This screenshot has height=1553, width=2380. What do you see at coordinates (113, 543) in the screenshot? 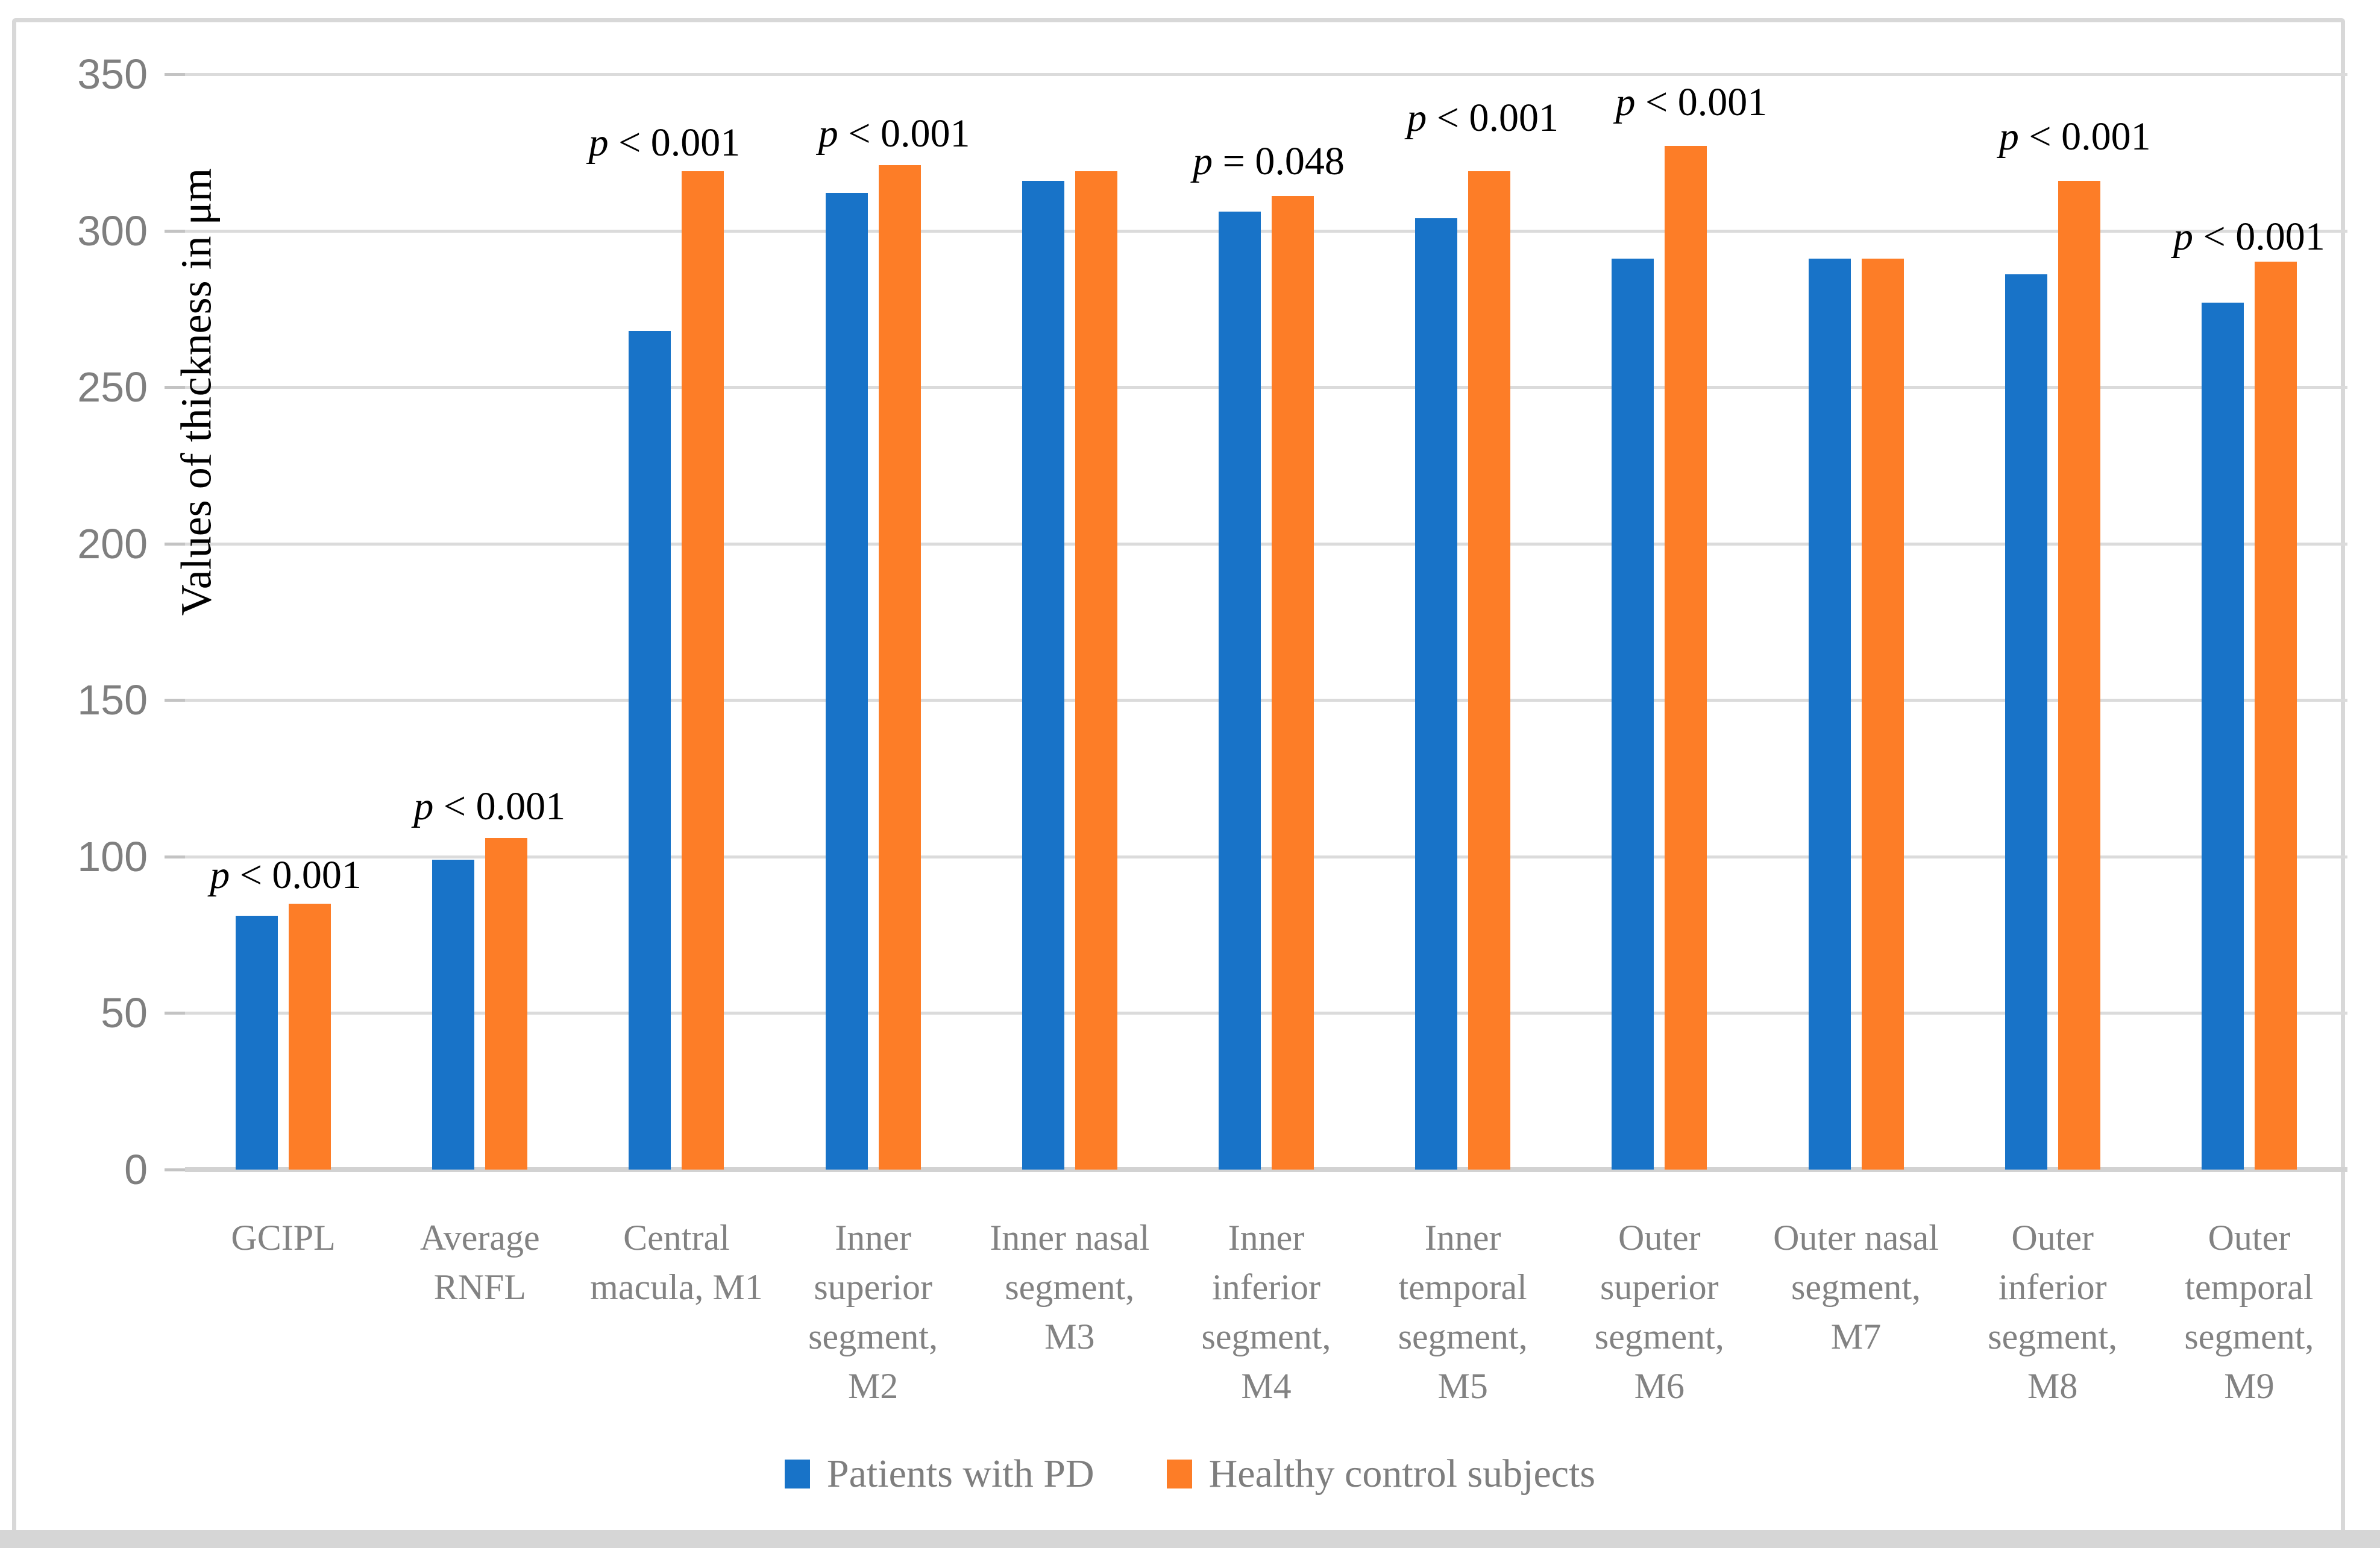
I see `y-tick-label: 200` at bounding box center [113, 543].